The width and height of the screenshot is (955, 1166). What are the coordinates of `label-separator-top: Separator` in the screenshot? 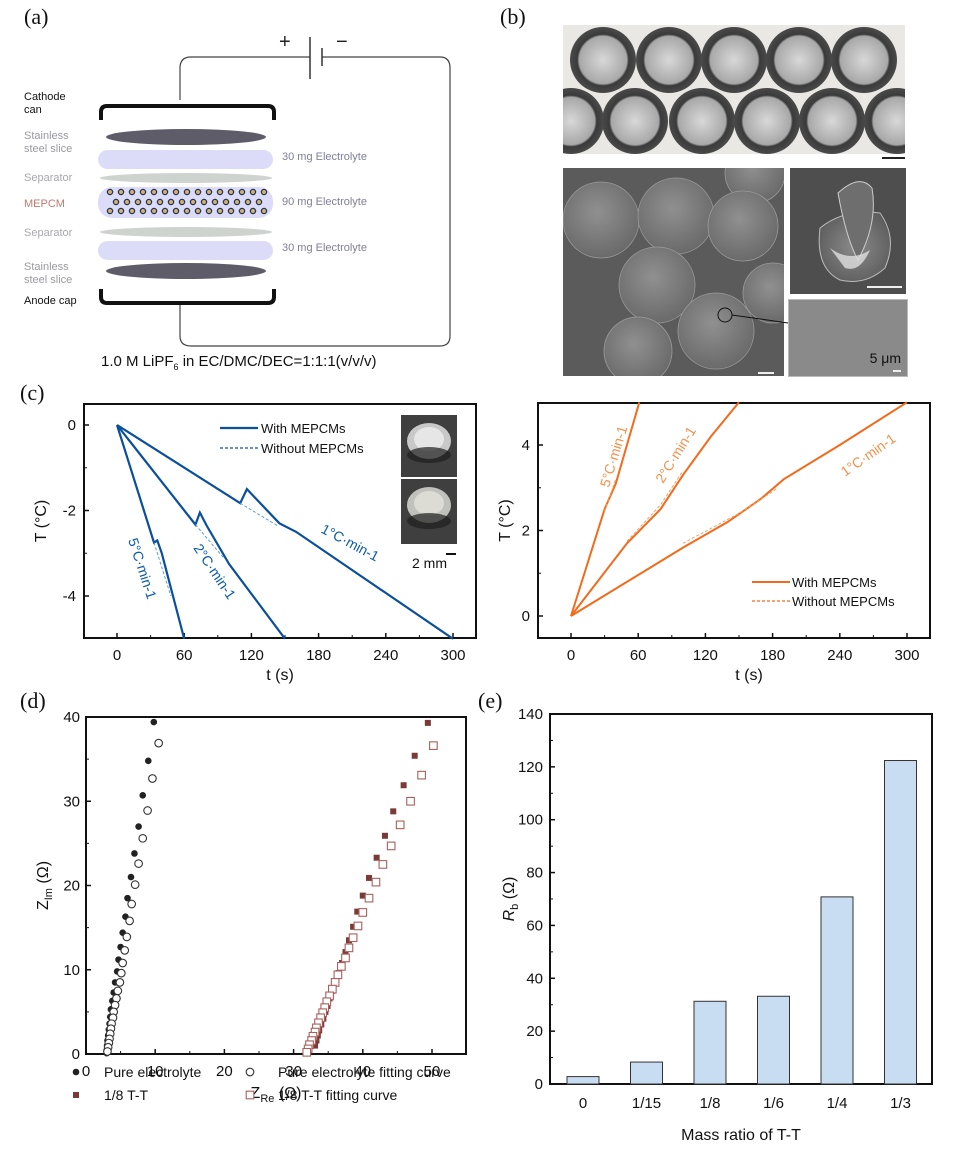 It's located at (48, 178).